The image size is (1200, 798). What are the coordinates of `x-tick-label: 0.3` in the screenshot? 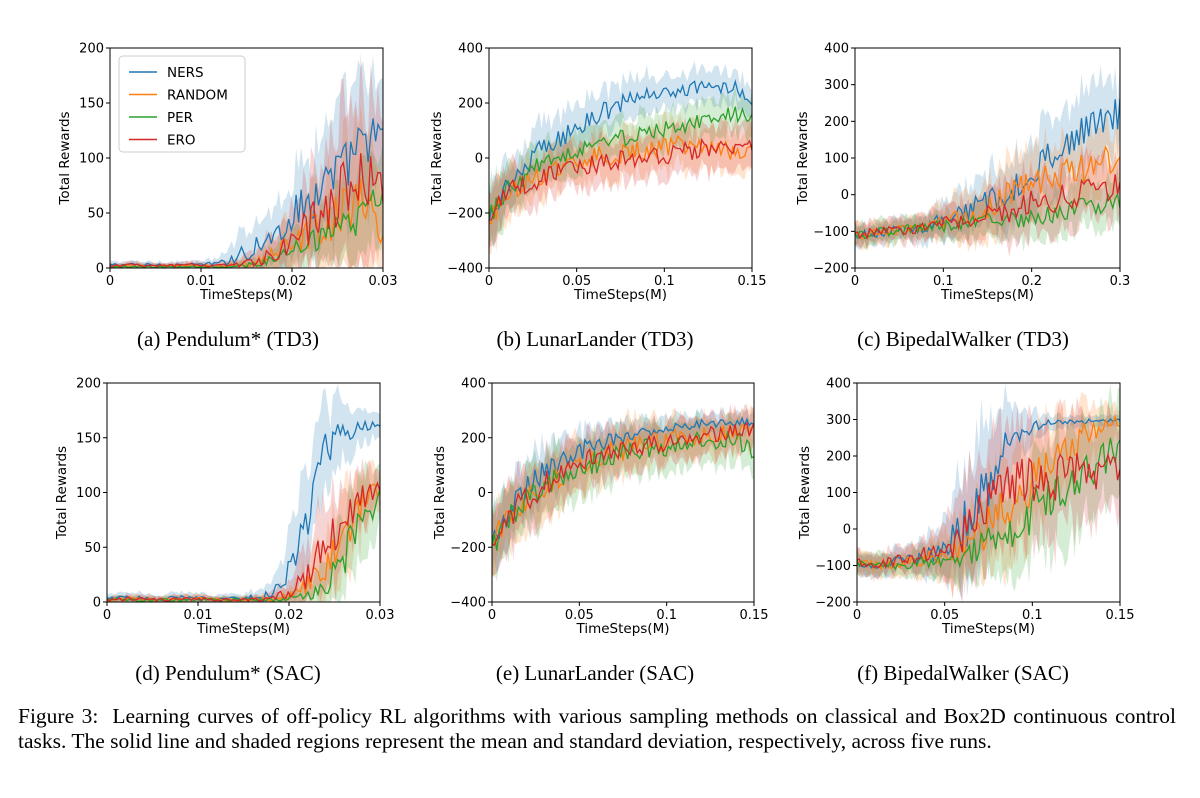 It's located at (1120, 281).